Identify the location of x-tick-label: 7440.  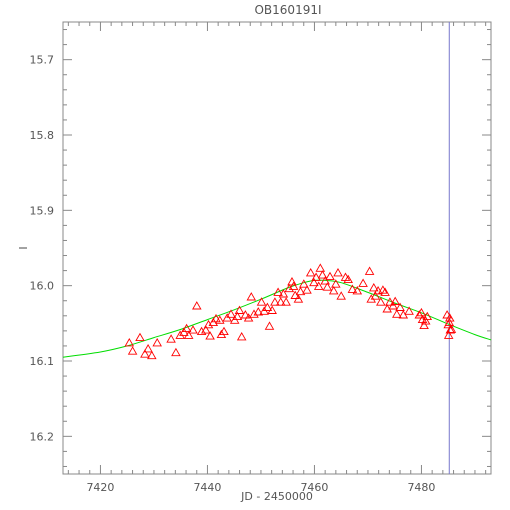
(207, 487).